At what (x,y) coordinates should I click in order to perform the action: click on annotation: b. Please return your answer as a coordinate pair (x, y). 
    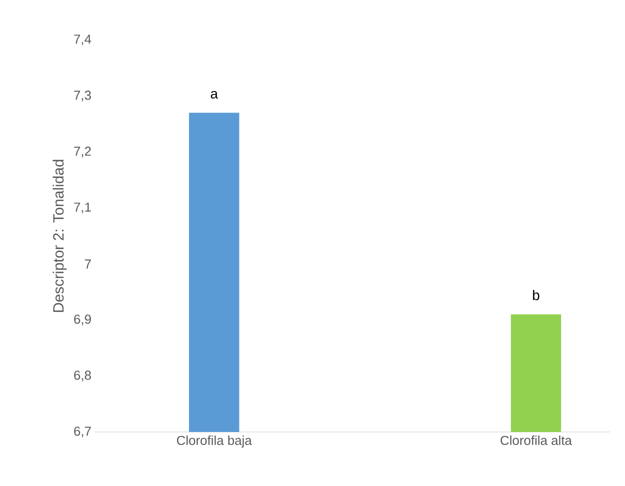
    Looking at the image, I should click on (536, 295).